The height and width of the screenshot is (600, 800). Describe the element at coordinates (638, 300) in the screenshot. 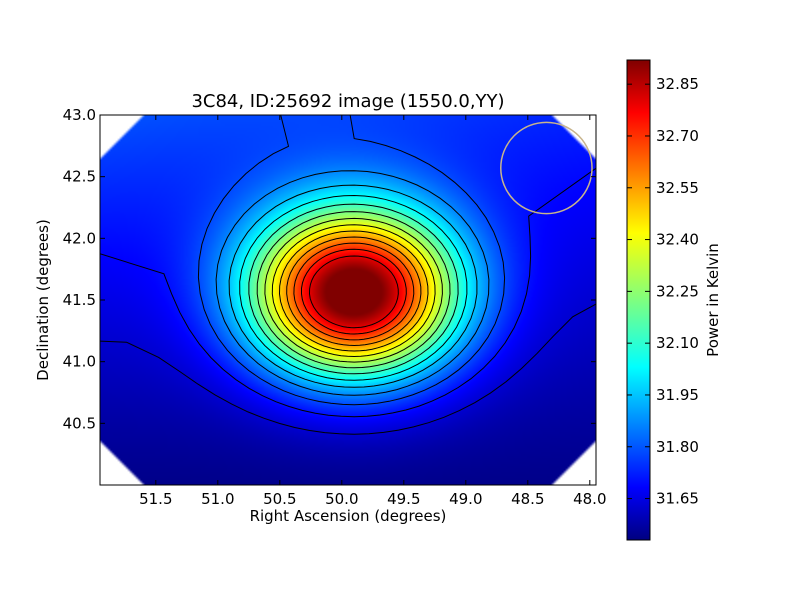

I see `colorbar-gradient` at that location.